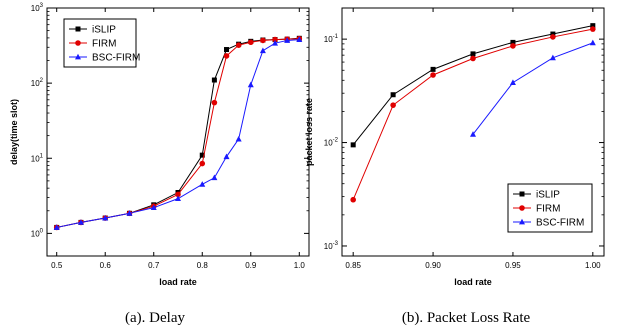 Image resolution: width=627 pixels, height=333 pixels. What do you see at coordinates (106, 265) in the screenshot?
I see `x-tick-label: 0.6` at bounding box center [106, 265].